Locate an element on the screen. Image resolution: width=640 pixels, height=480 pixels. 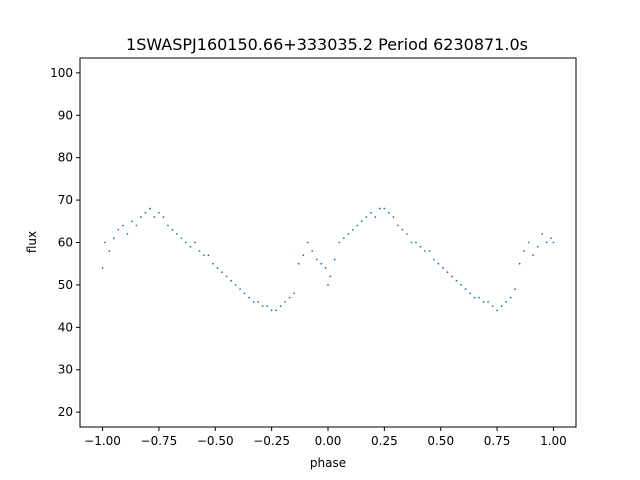
y-axis-ticks: 20 30 40 50 60 70 80 90 100 is located at coordinates (65, 242).